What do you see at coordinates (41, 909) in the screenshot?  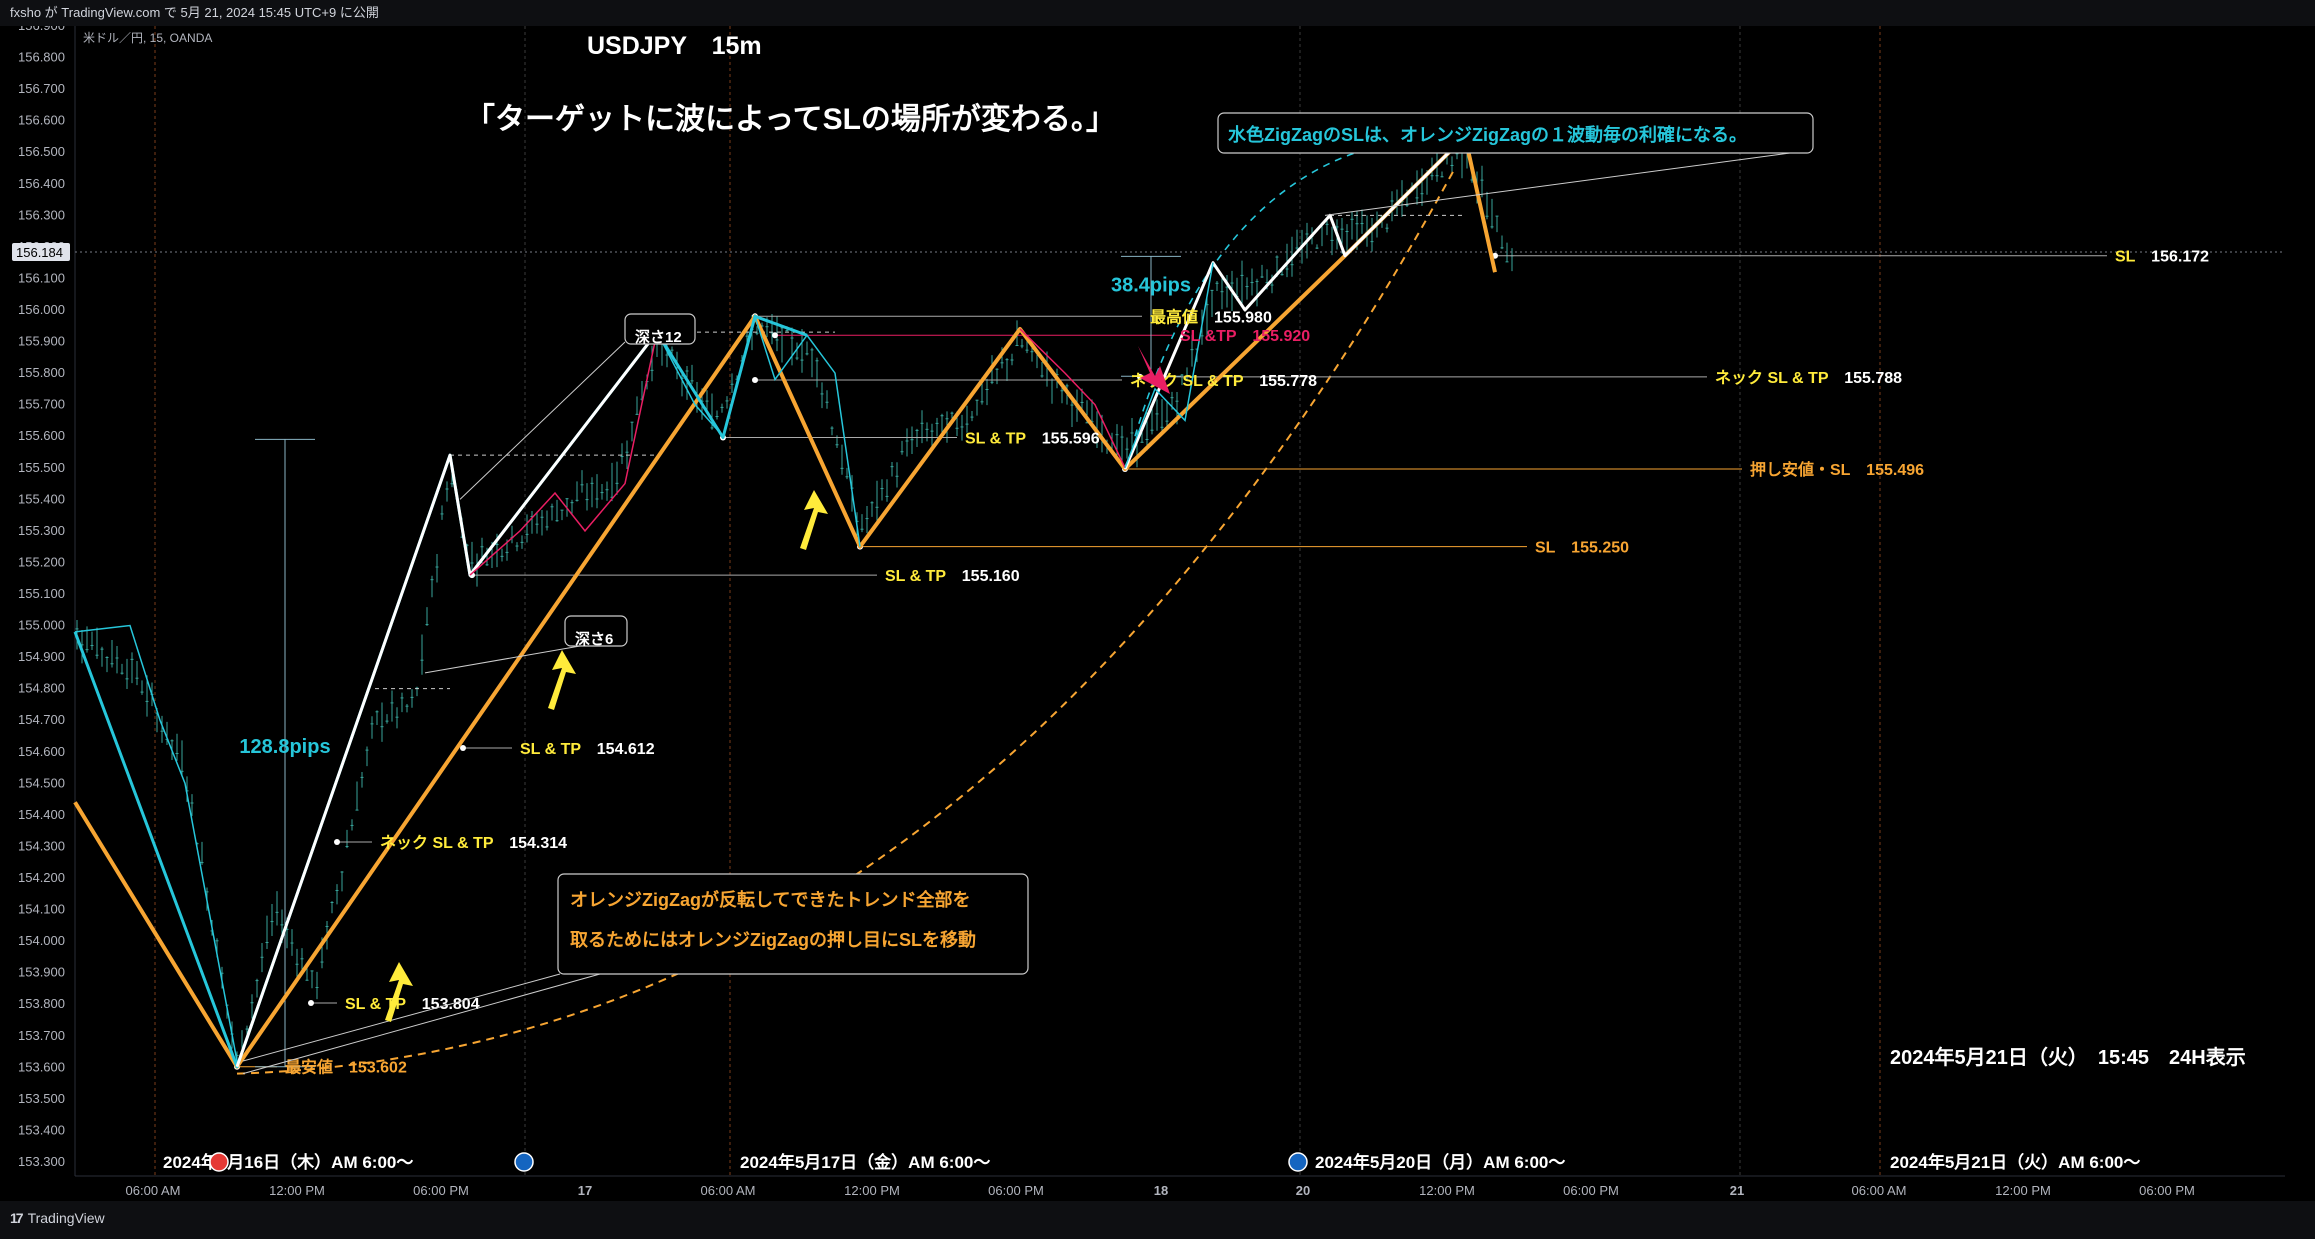 I see `price-tick-label: 154.100` at bounding box center [41, 909].